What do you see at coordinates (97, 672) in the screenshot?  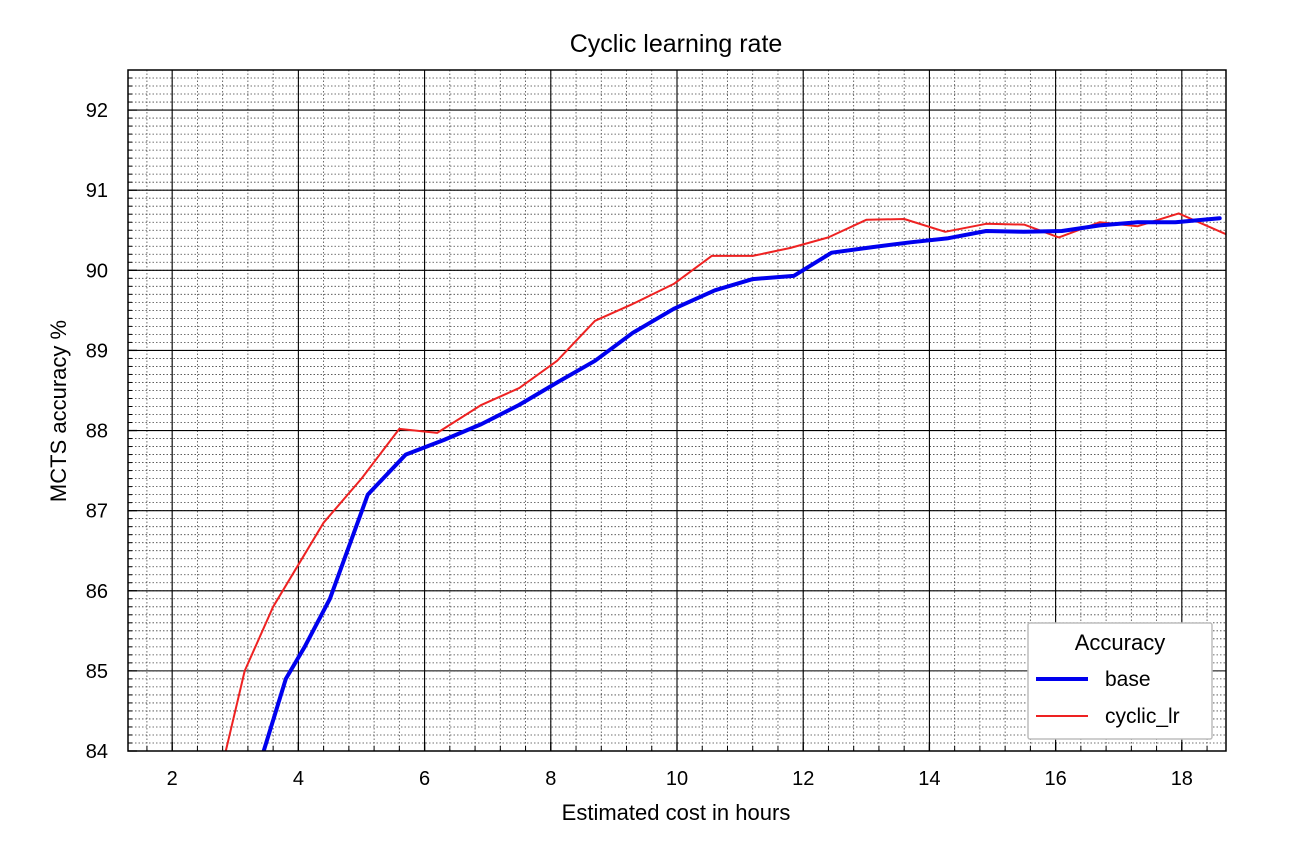 I see `y-tick-label: 85` at bounding box center [97, 672].